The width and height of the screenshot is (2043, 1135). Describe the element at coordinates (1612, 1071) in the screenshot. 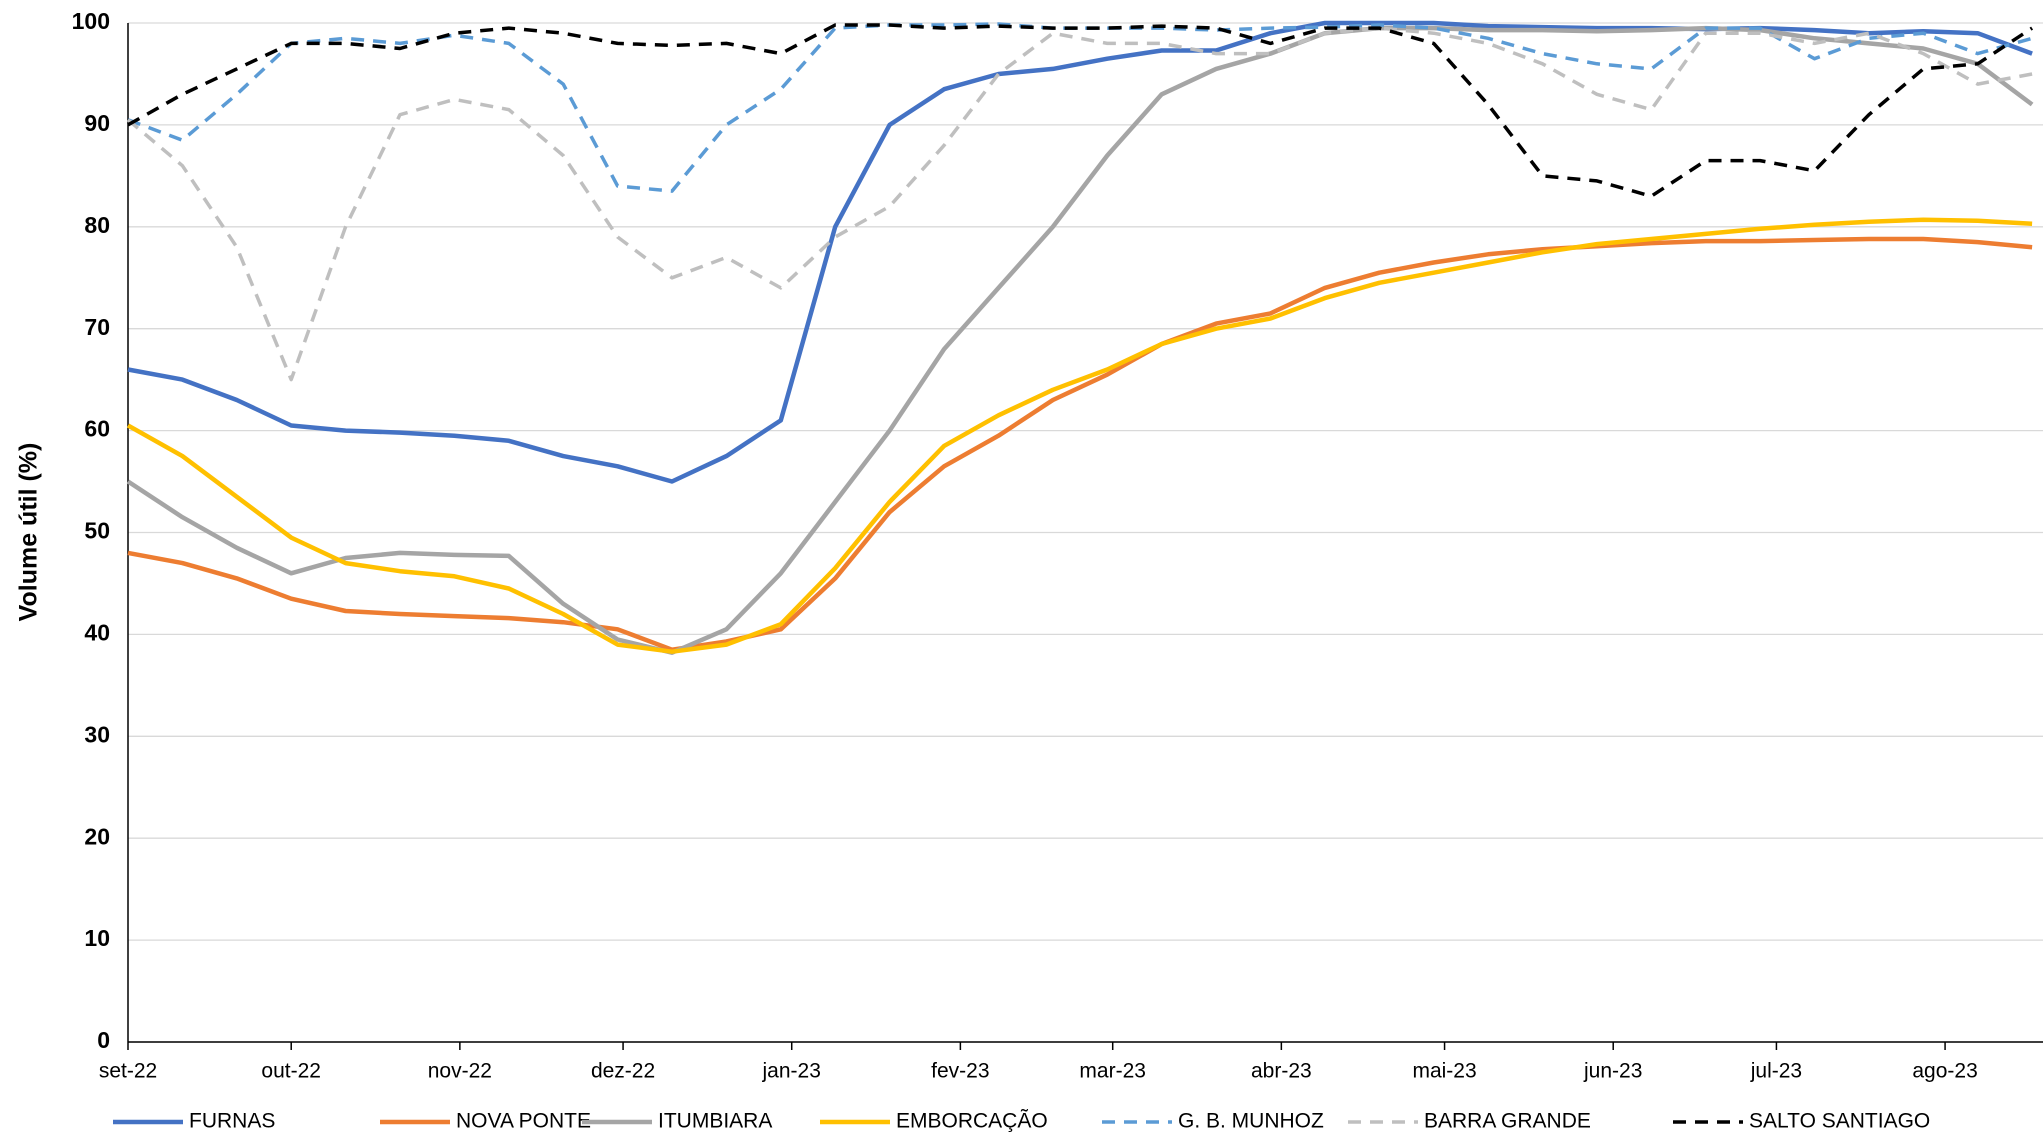

I see `x-tick-label: jun-23` at that location.